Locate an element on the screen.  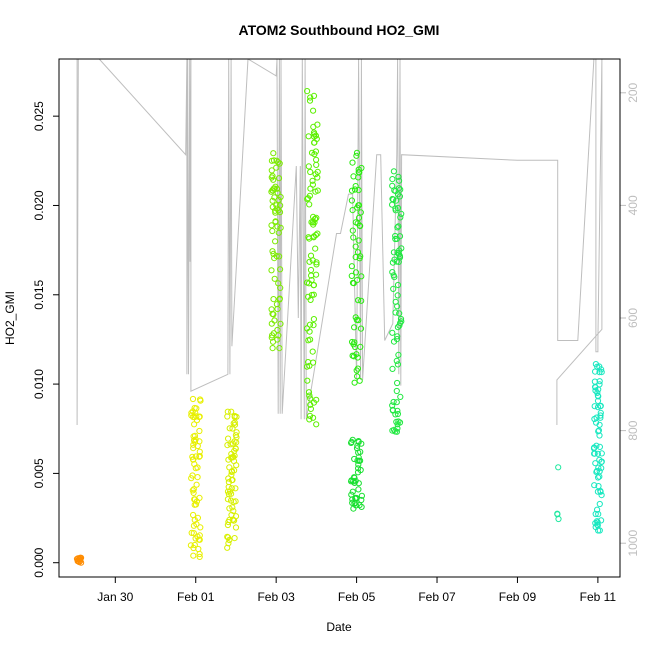
x-tick-label: Feb 05 is located at coordinates (357, 597).